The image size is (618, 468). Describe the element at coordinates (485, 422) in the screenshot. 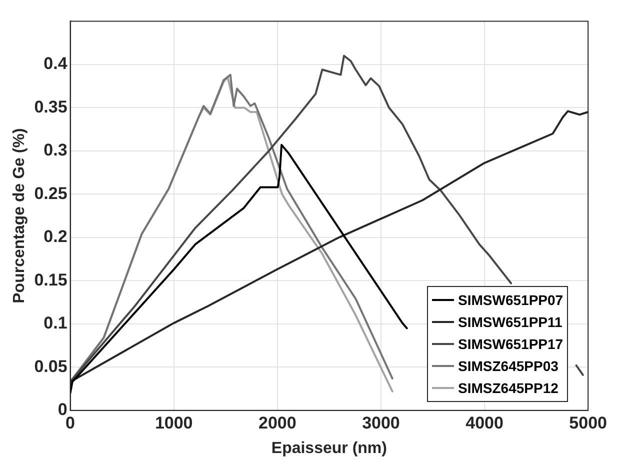

I see `x-tick-label: 4000` at that location.